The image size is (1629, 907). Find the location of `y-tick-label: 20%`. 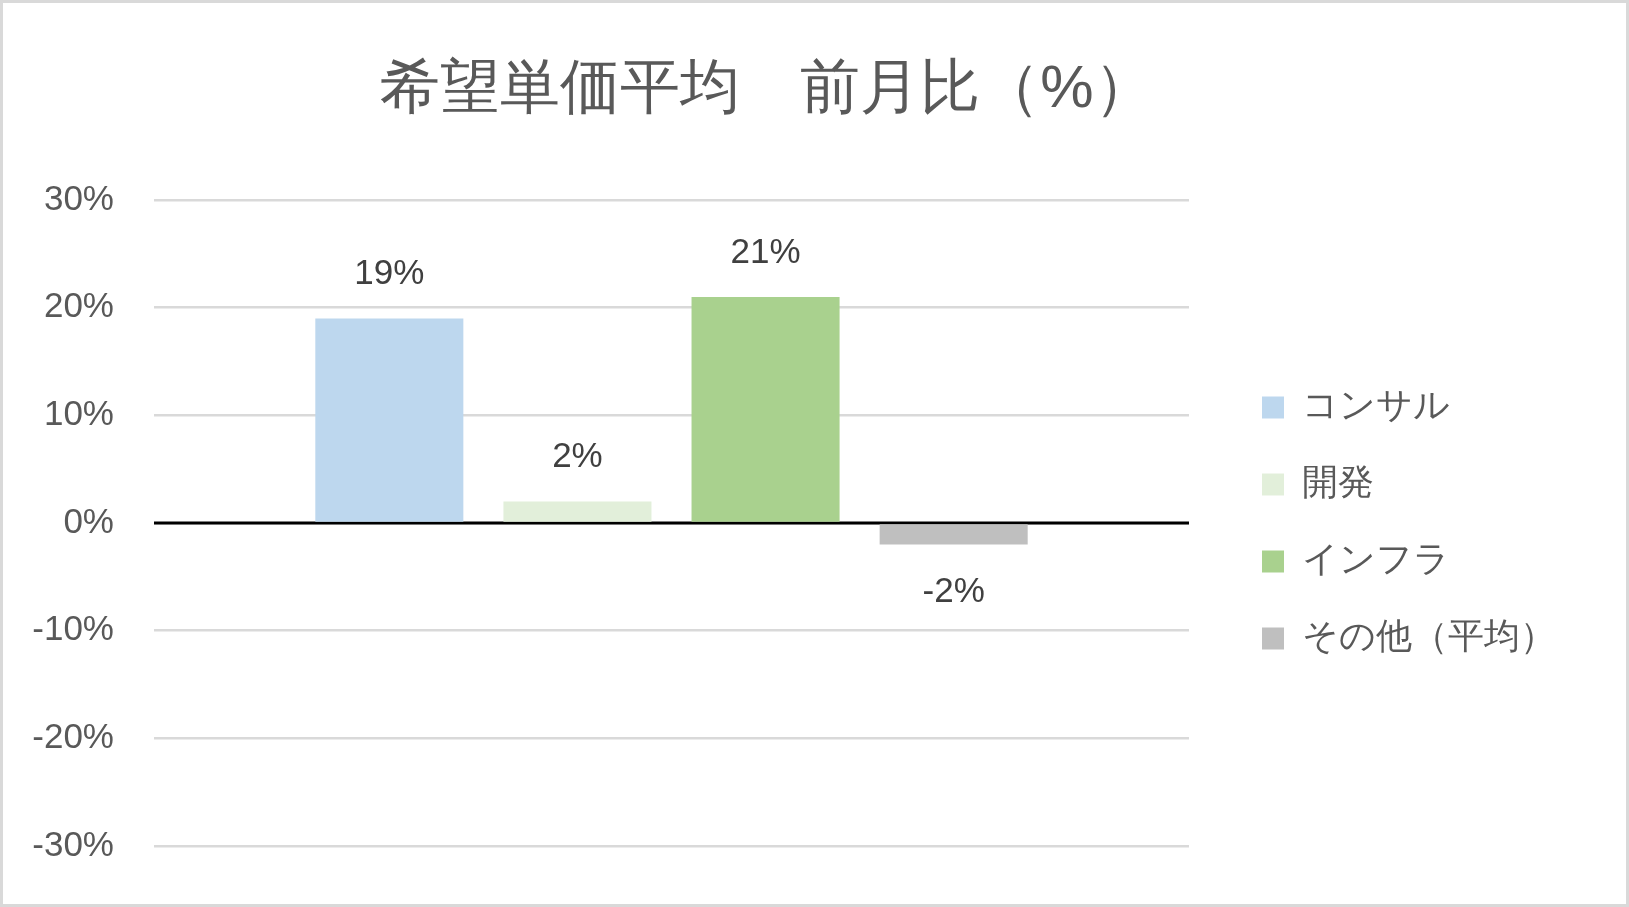

y-tick-label: 20% is located at coordinates (78, 305).